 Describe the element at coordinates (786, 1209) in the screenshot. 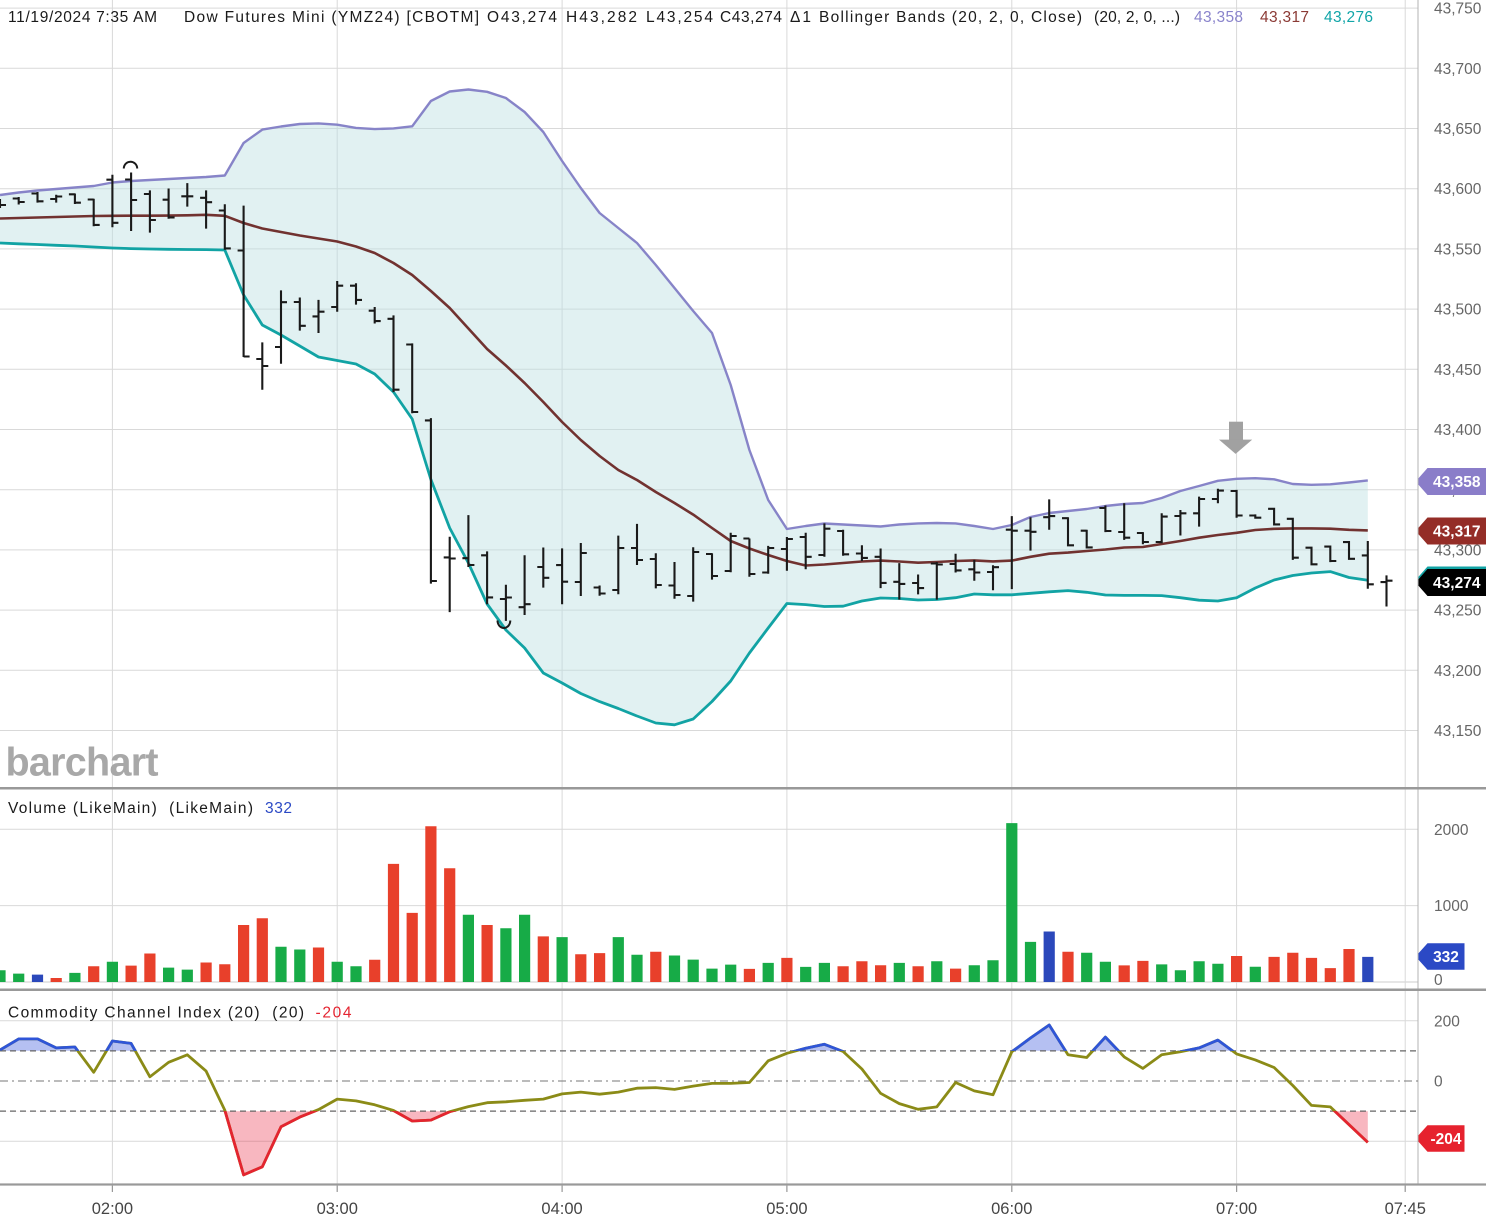

I see `svg-text: 05:00` at that location.